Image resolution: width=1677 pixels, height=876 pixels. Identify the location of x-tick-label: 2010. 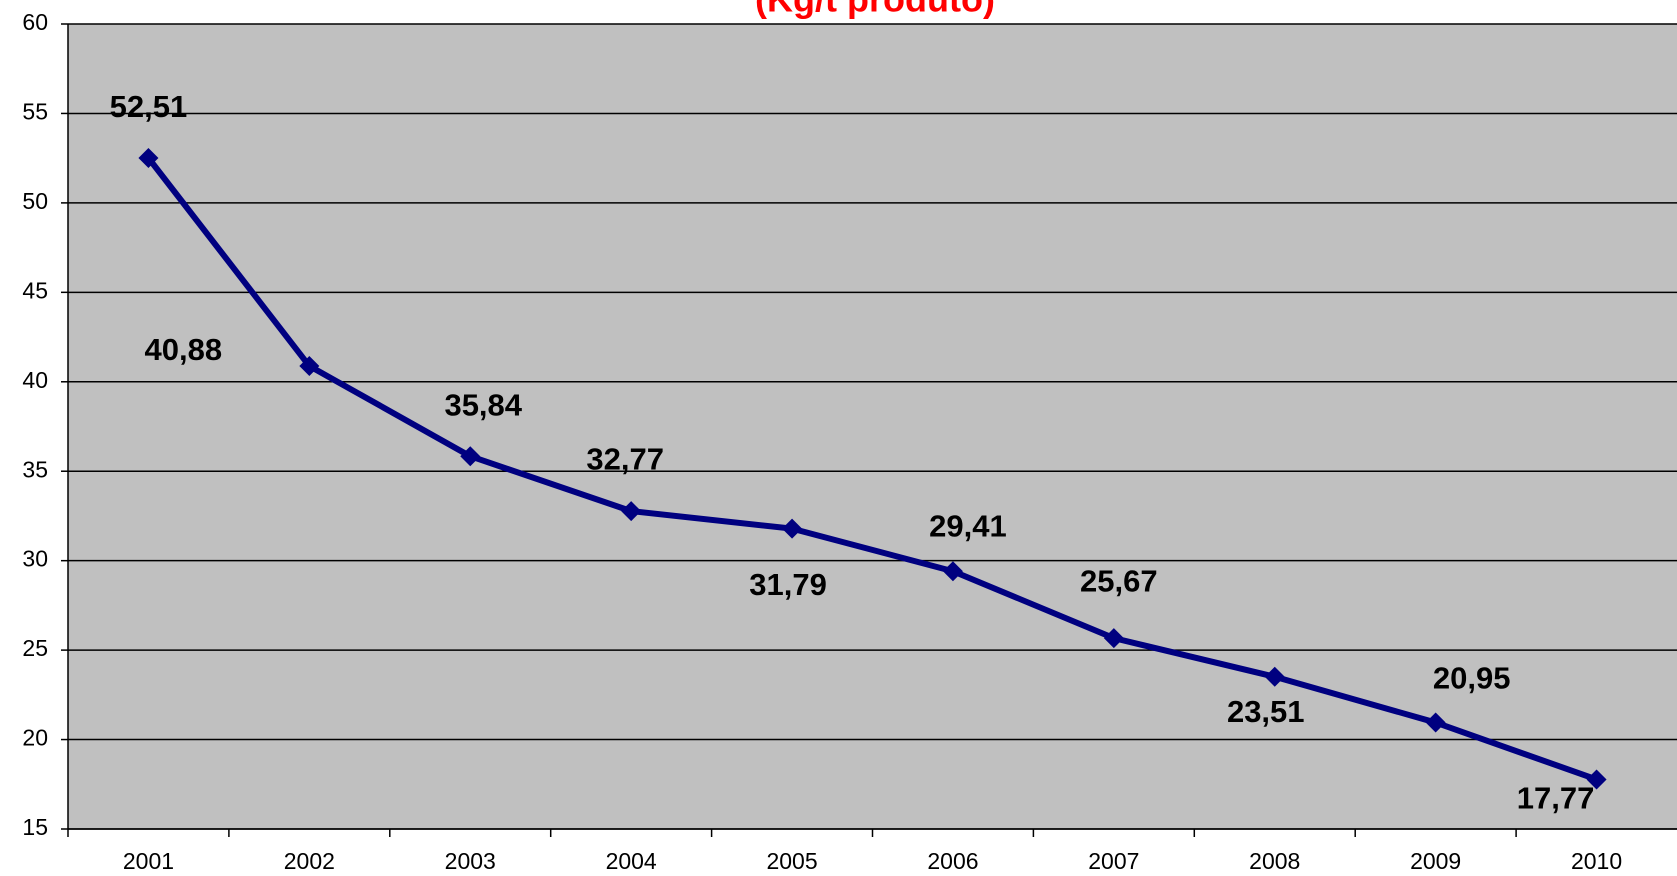
(1596, 861).